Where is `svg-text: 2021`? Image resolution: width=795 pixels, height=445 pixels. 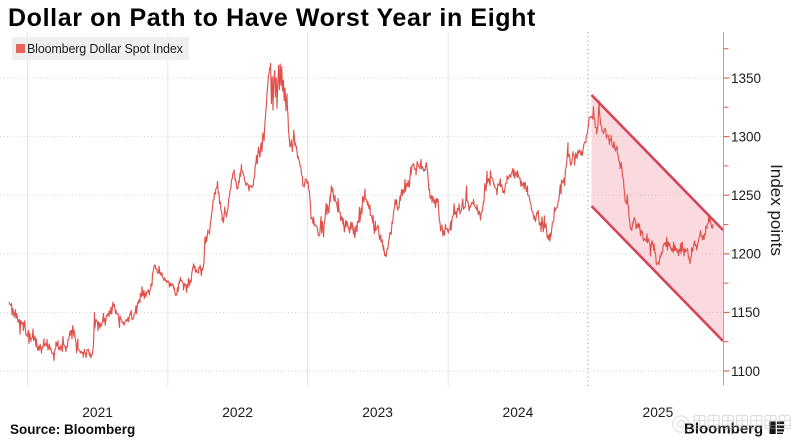 svg-text: 2021 is located at coordinates (97, 412).